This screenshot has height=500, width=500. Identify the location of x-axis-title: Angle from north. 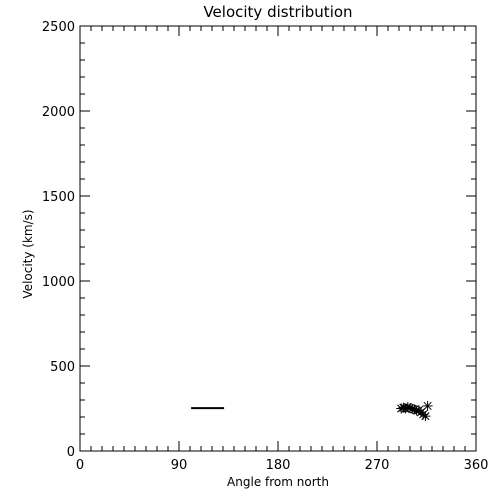
(278, 482).